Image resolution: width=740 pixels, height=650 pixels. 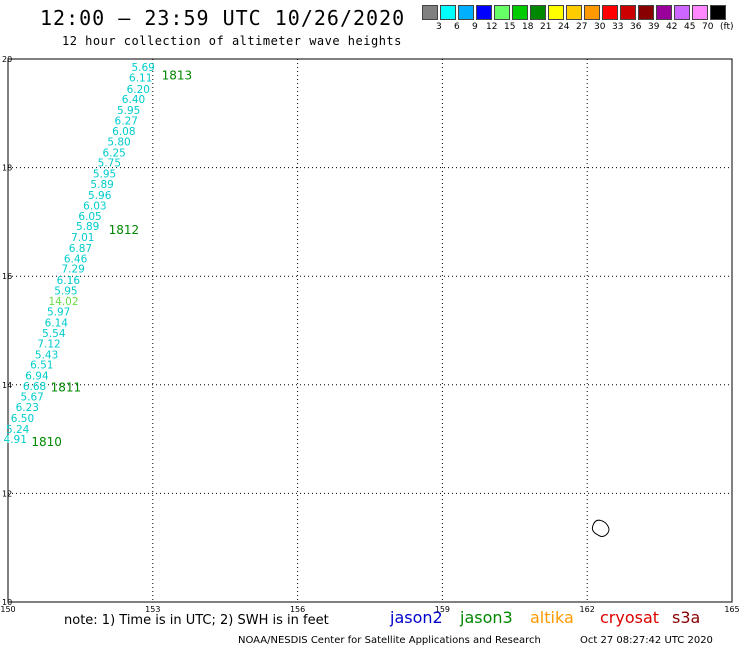 What do you see at coordinates (46, 355) in the screenshot?
I see `wave-height-value: 5.43` at bounding box center [46, 355].